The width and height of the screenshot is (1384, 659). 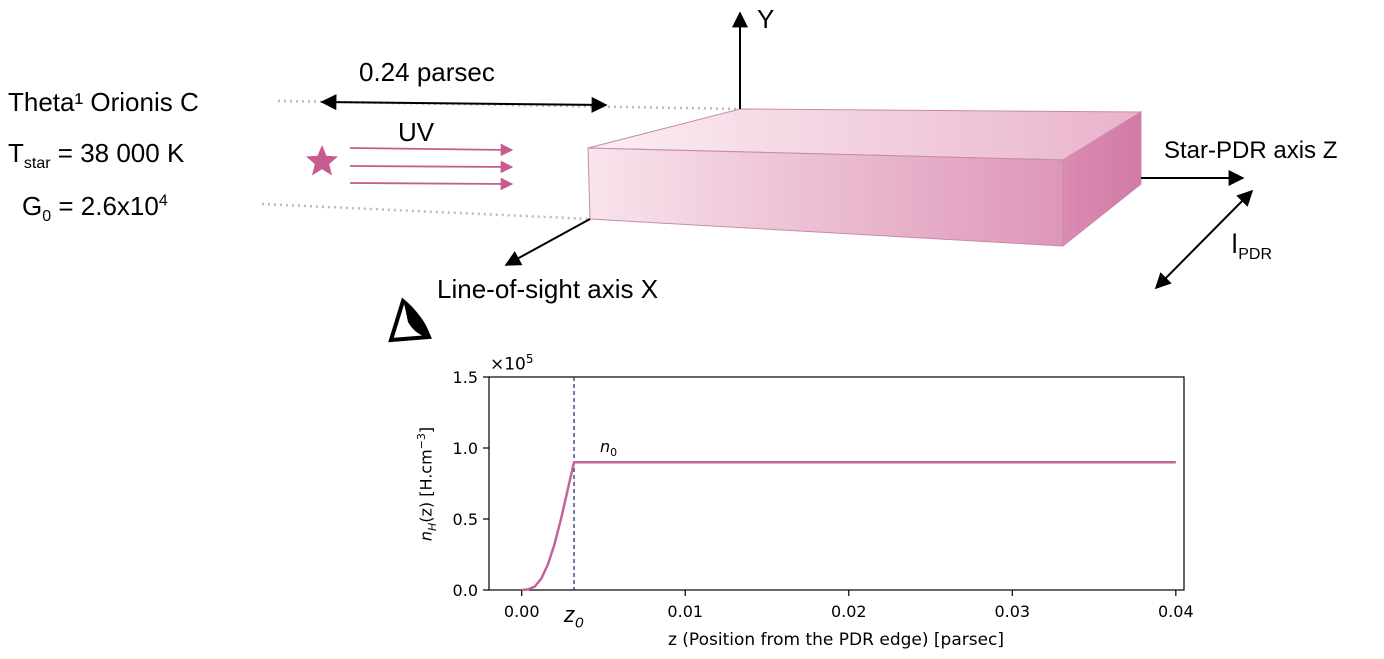 I want to click on y-tick-label: 0.5, so click(x=465, y=519).